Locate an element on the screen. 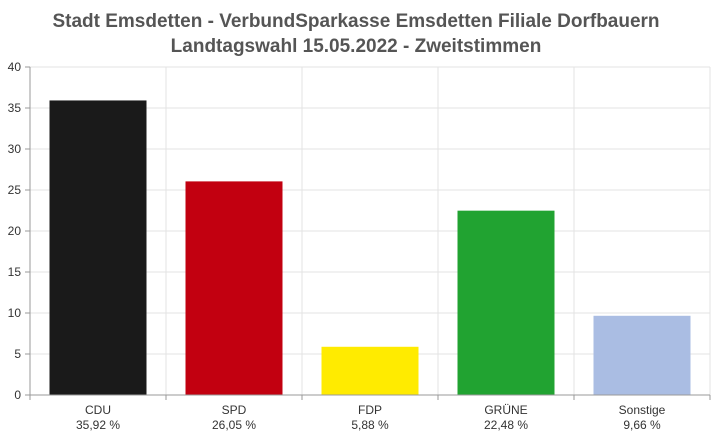  y-tick-label: 5 is located at coordinates (17, 354).